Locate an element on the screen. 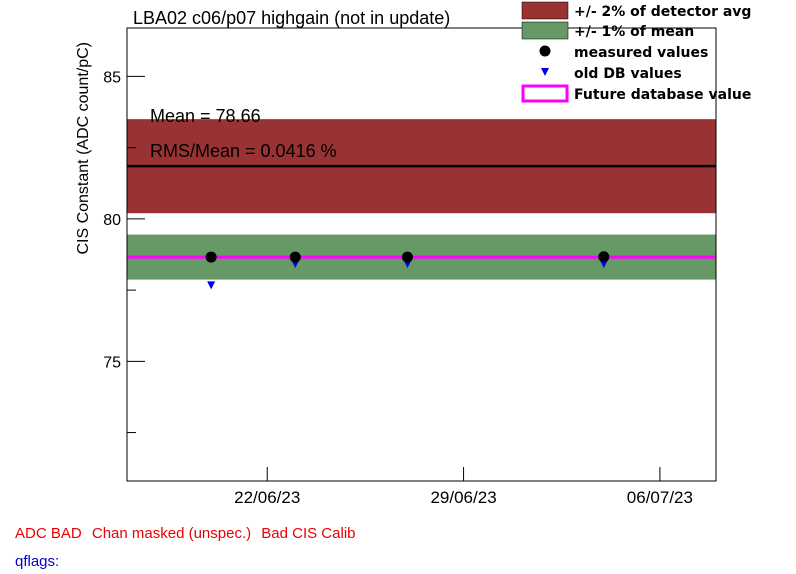 The width and height of the screenshot is (796, 574). y-tick-label: 80 is located at coordinates (112, 220).